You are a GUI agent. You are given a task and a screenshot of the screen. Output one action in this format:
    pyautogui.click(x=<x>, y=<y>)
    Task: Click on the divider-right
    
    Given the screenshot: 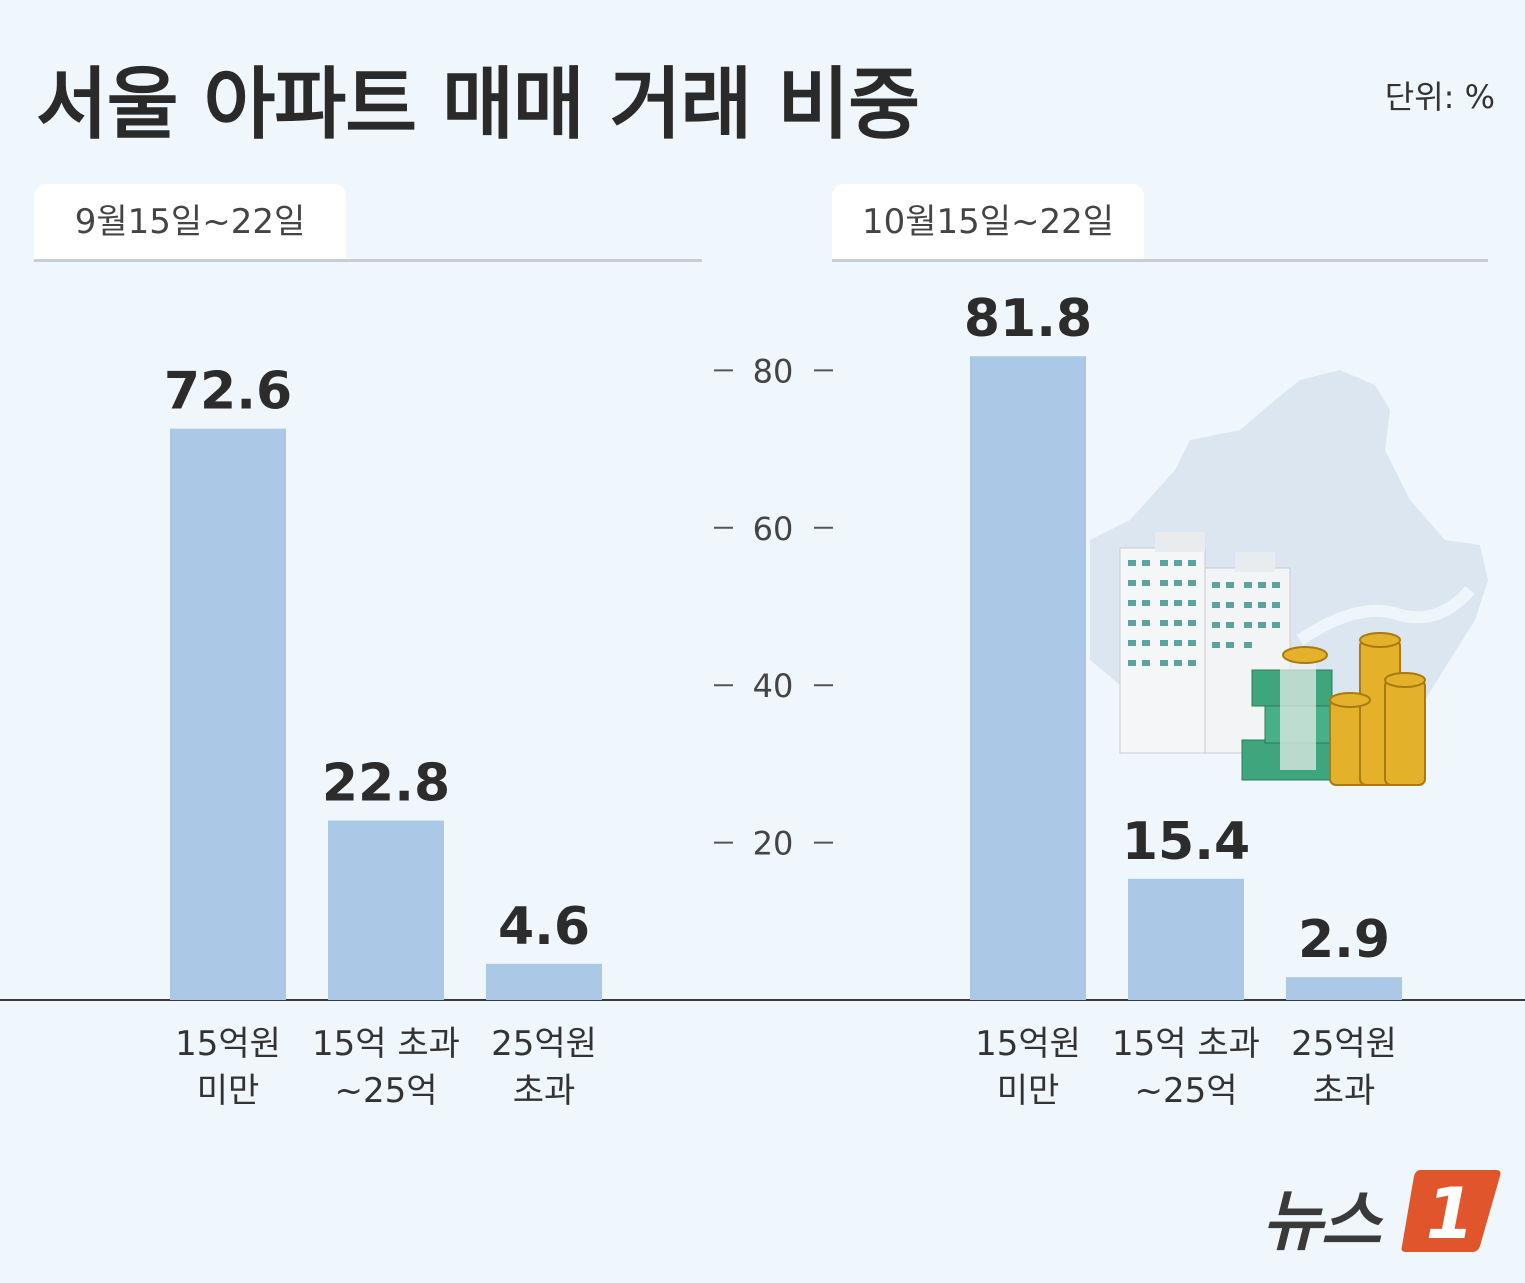 What is the action you would take?
    pyautogui.click(x=1160, y=260)
    